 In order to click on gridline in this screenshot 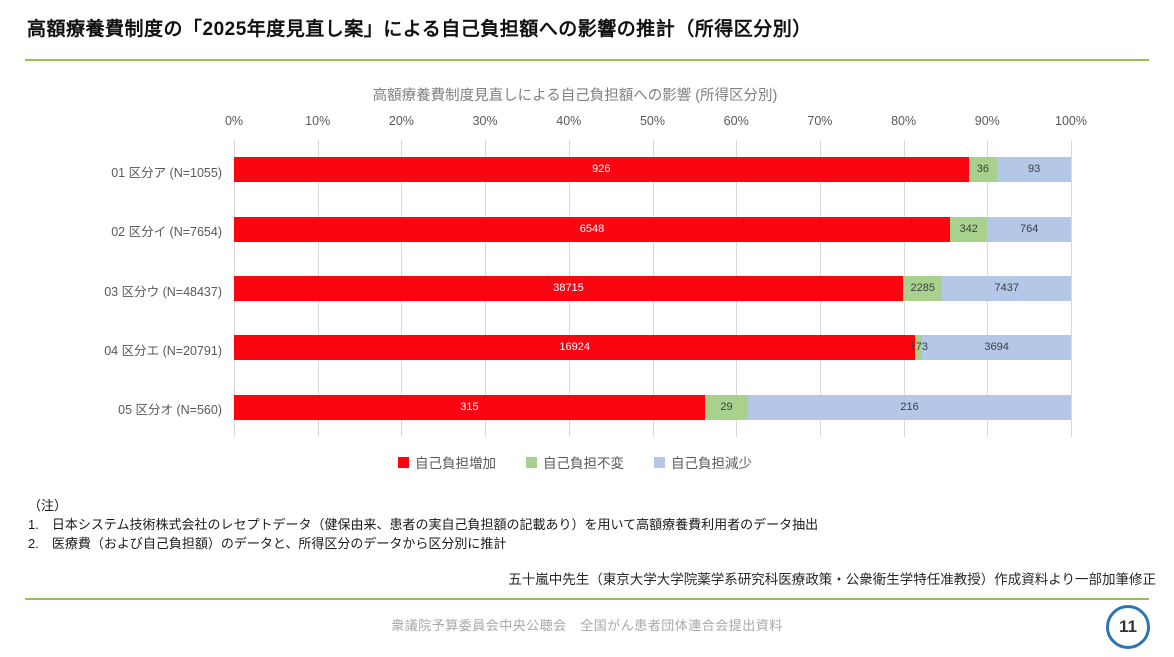, I will do `click(1071, 288)`.